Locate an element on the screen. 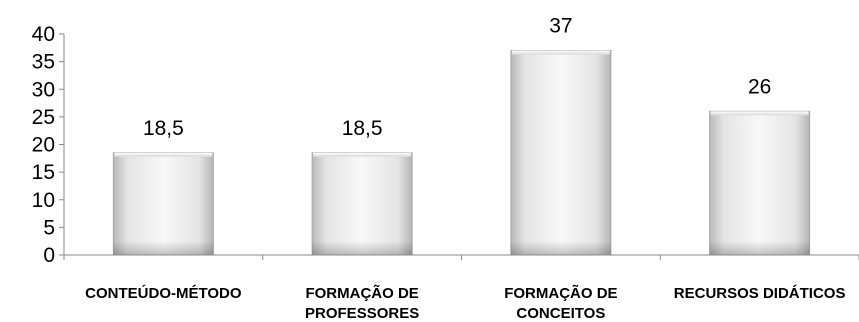 This screenshot has height=322, width=859. y-tick-label: 20 is located at coordinates (43, 145).